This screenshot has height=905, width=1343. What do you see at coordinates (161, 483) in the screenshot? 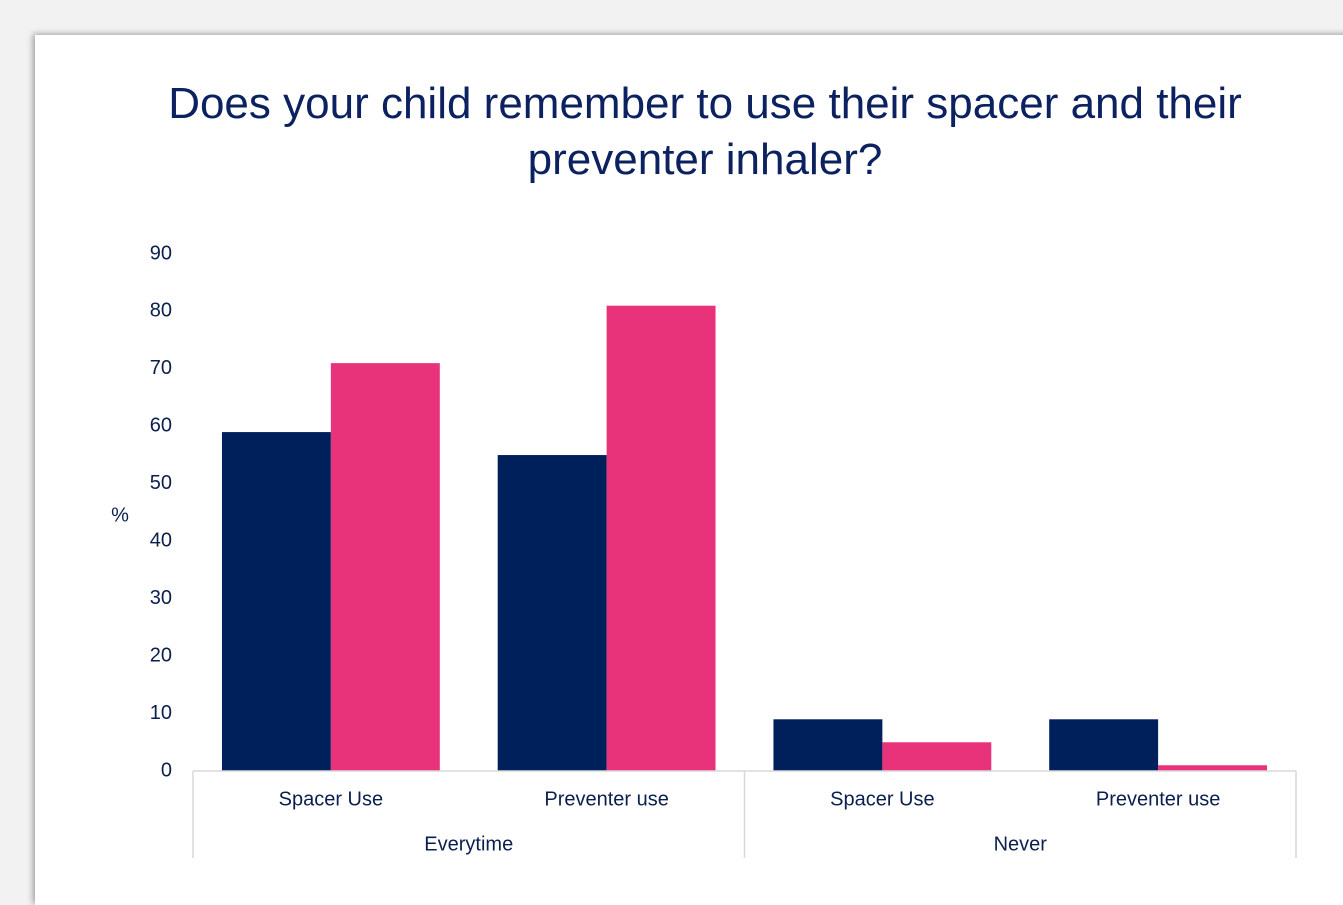
I see `y-tick-label: 50` at bounding box center [161, 483].